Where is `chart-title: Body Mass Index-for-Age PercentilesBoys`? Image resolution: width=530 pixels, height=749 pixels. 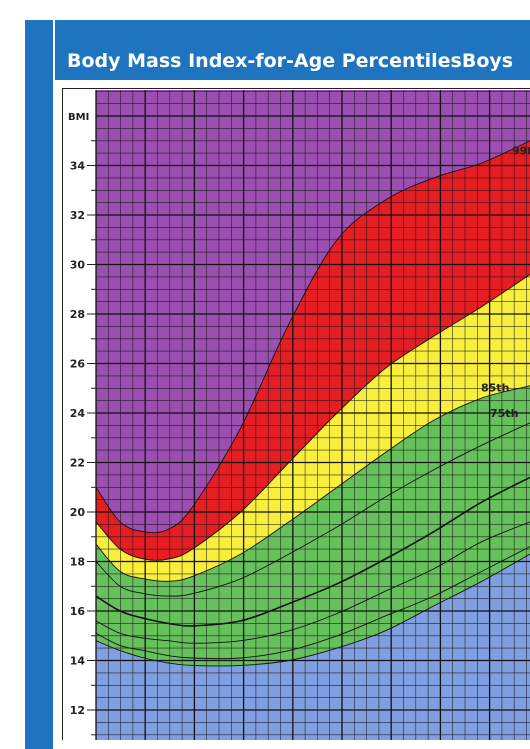
chart-title: Body Mass Index-for-Age PercentilesBoys is located at coordinates (290, 61).